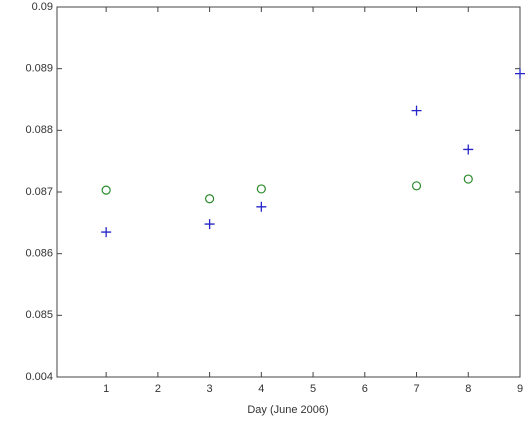 The image size is (530, 429). Describe the element at coordinates (365, 389) in the screenshot. I see `x-tick-label: 6` at that location.